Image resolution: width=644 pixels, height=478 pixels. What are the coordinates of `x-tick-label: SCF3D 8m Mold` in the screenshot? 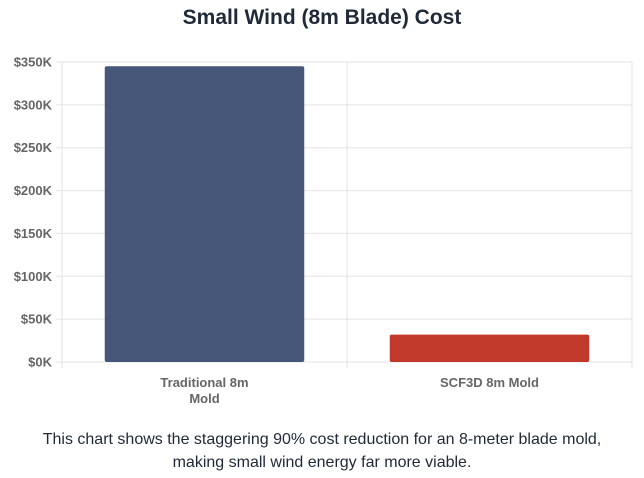 It's located at (489, 382).